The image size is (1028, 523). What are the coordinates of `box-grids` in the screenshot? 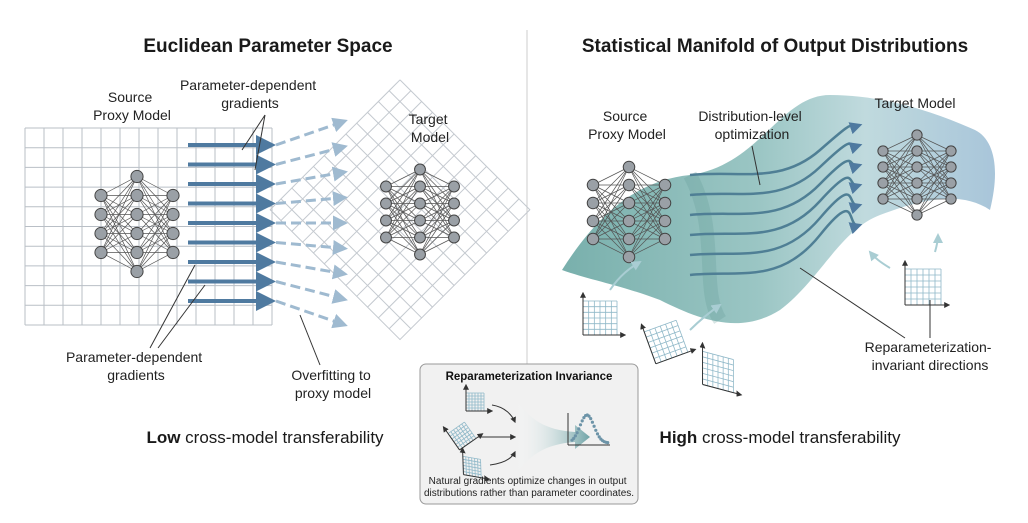 It's located at (468, 432).